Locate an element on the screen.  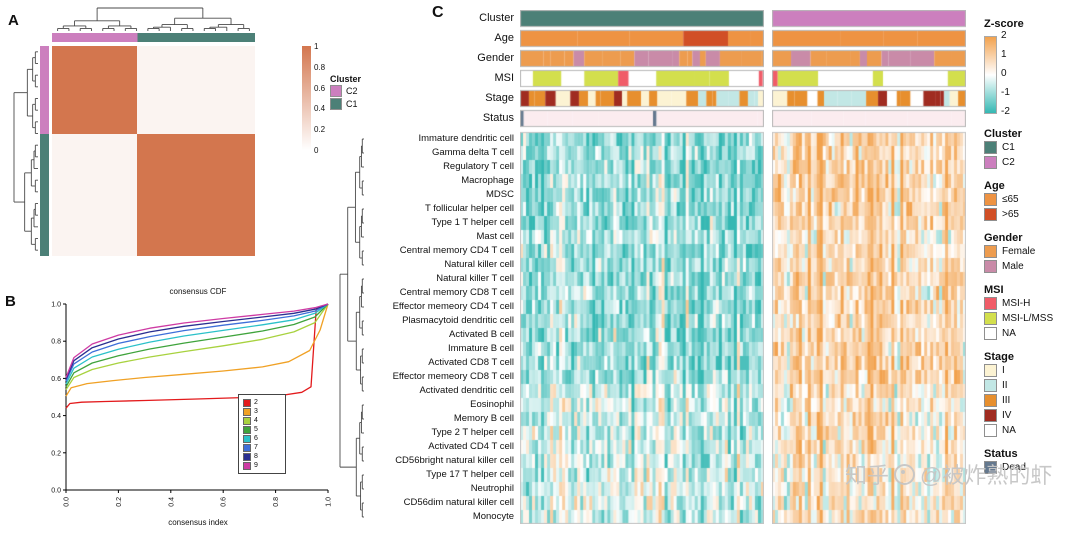
legend-title-age: Age is located at coordinates (994, 186).